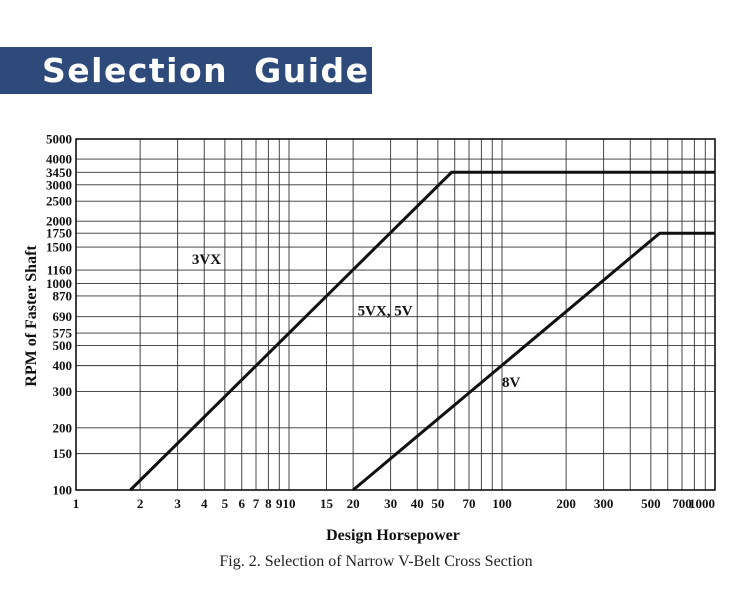 The width and height of the screenshot is (750, 611). What do you see at coordinates (327, 503) in the screenshot?
I see `x-tick-label: 15` at bounding box center [327, 503].